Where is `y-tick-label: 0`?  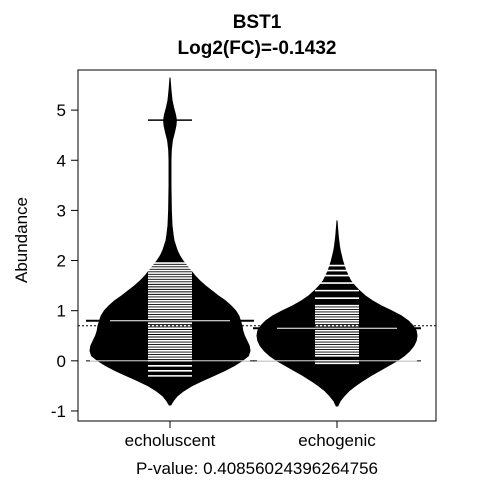
y-tick-label: 0 is located at coordinates (61, 361).